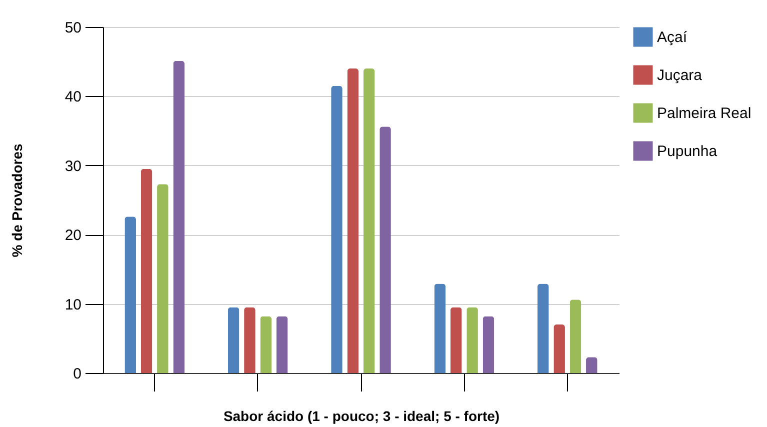  What do you see at coordinates (680, 75) in the screenshot?
I see `legend-label: Juçara` at bounding box center [680, 75].